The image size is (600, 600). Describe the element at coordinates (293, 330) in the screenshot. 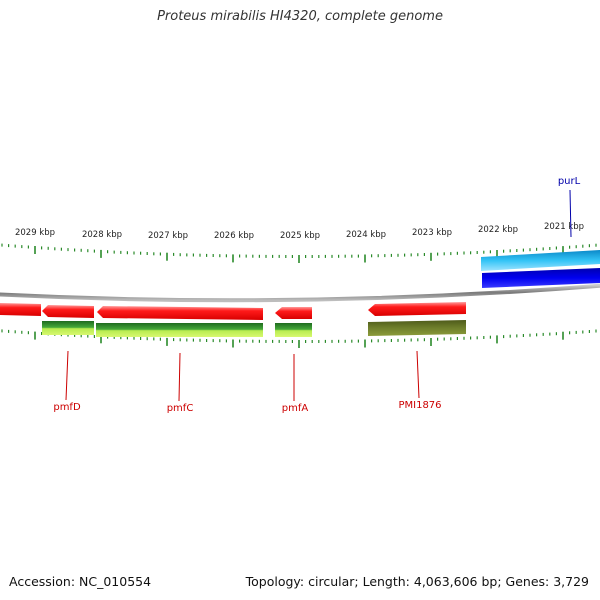

I see `cds-bar-pmfA` at that location.